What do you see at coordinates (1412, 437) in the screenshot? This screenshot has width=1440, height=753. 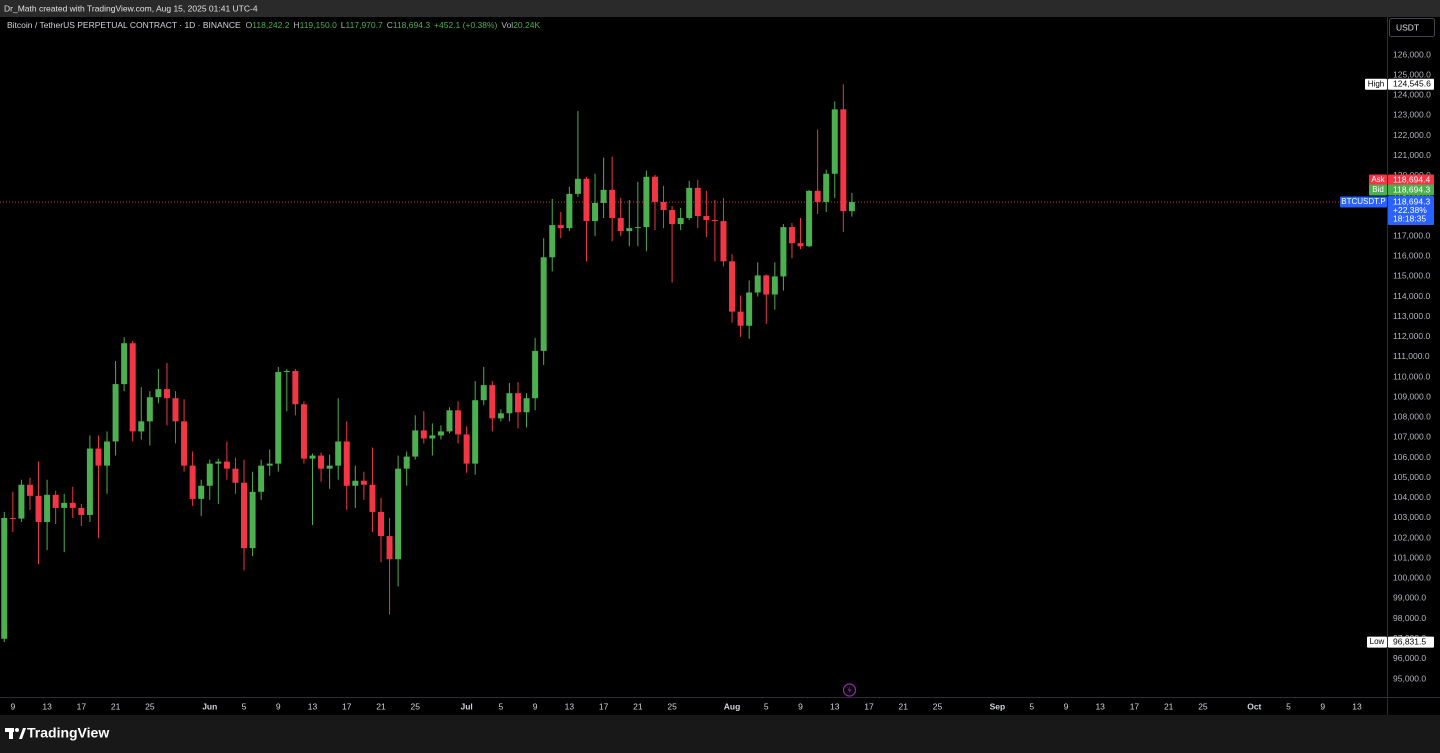 I see `y-tick-label: 107,000.0` at bounding box center [1412, 437].